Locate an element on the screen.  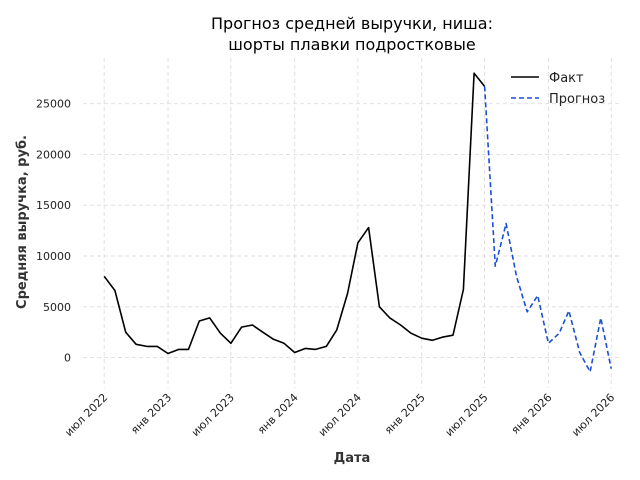
x-tick-label: янв 2026 is located at coordinates (532, 414).